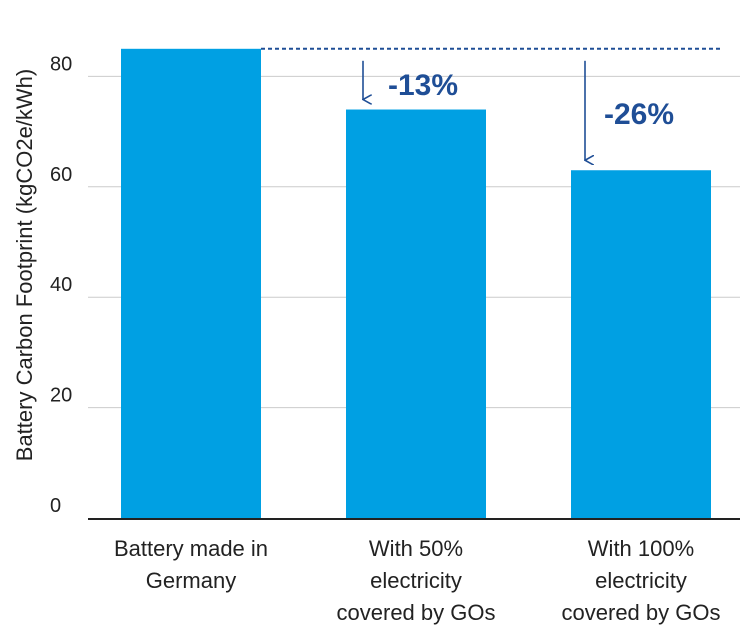 This screenshot has height=638, width=743. Describe the element at coordinates (641, 548) in the screenshot. I see `x-category-label-line: With 100%` at that location.